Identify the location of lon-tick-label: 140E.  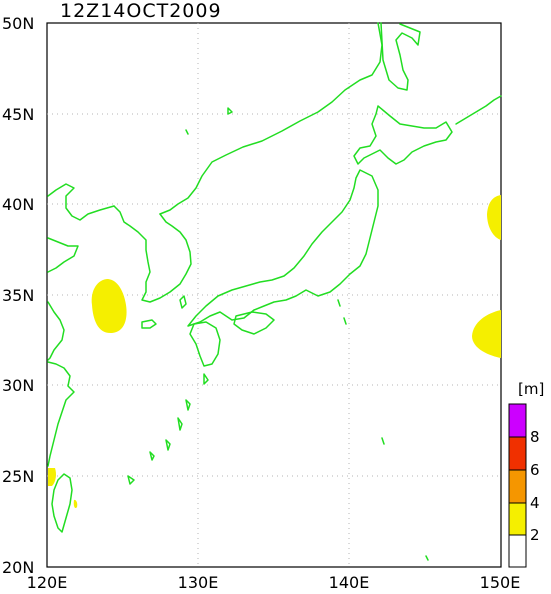
(349, 582).